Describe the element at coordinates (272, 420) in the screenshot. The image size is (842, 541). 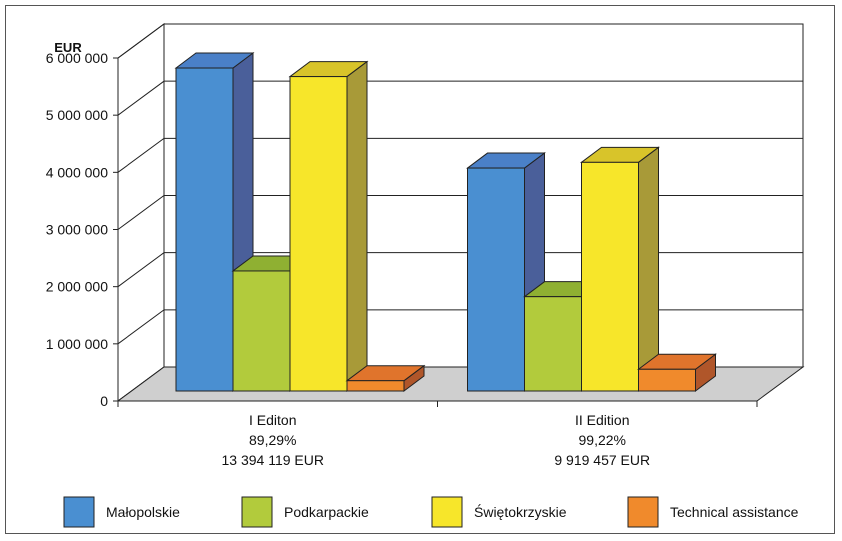
I see `x-category-label: I Editon` at that location.